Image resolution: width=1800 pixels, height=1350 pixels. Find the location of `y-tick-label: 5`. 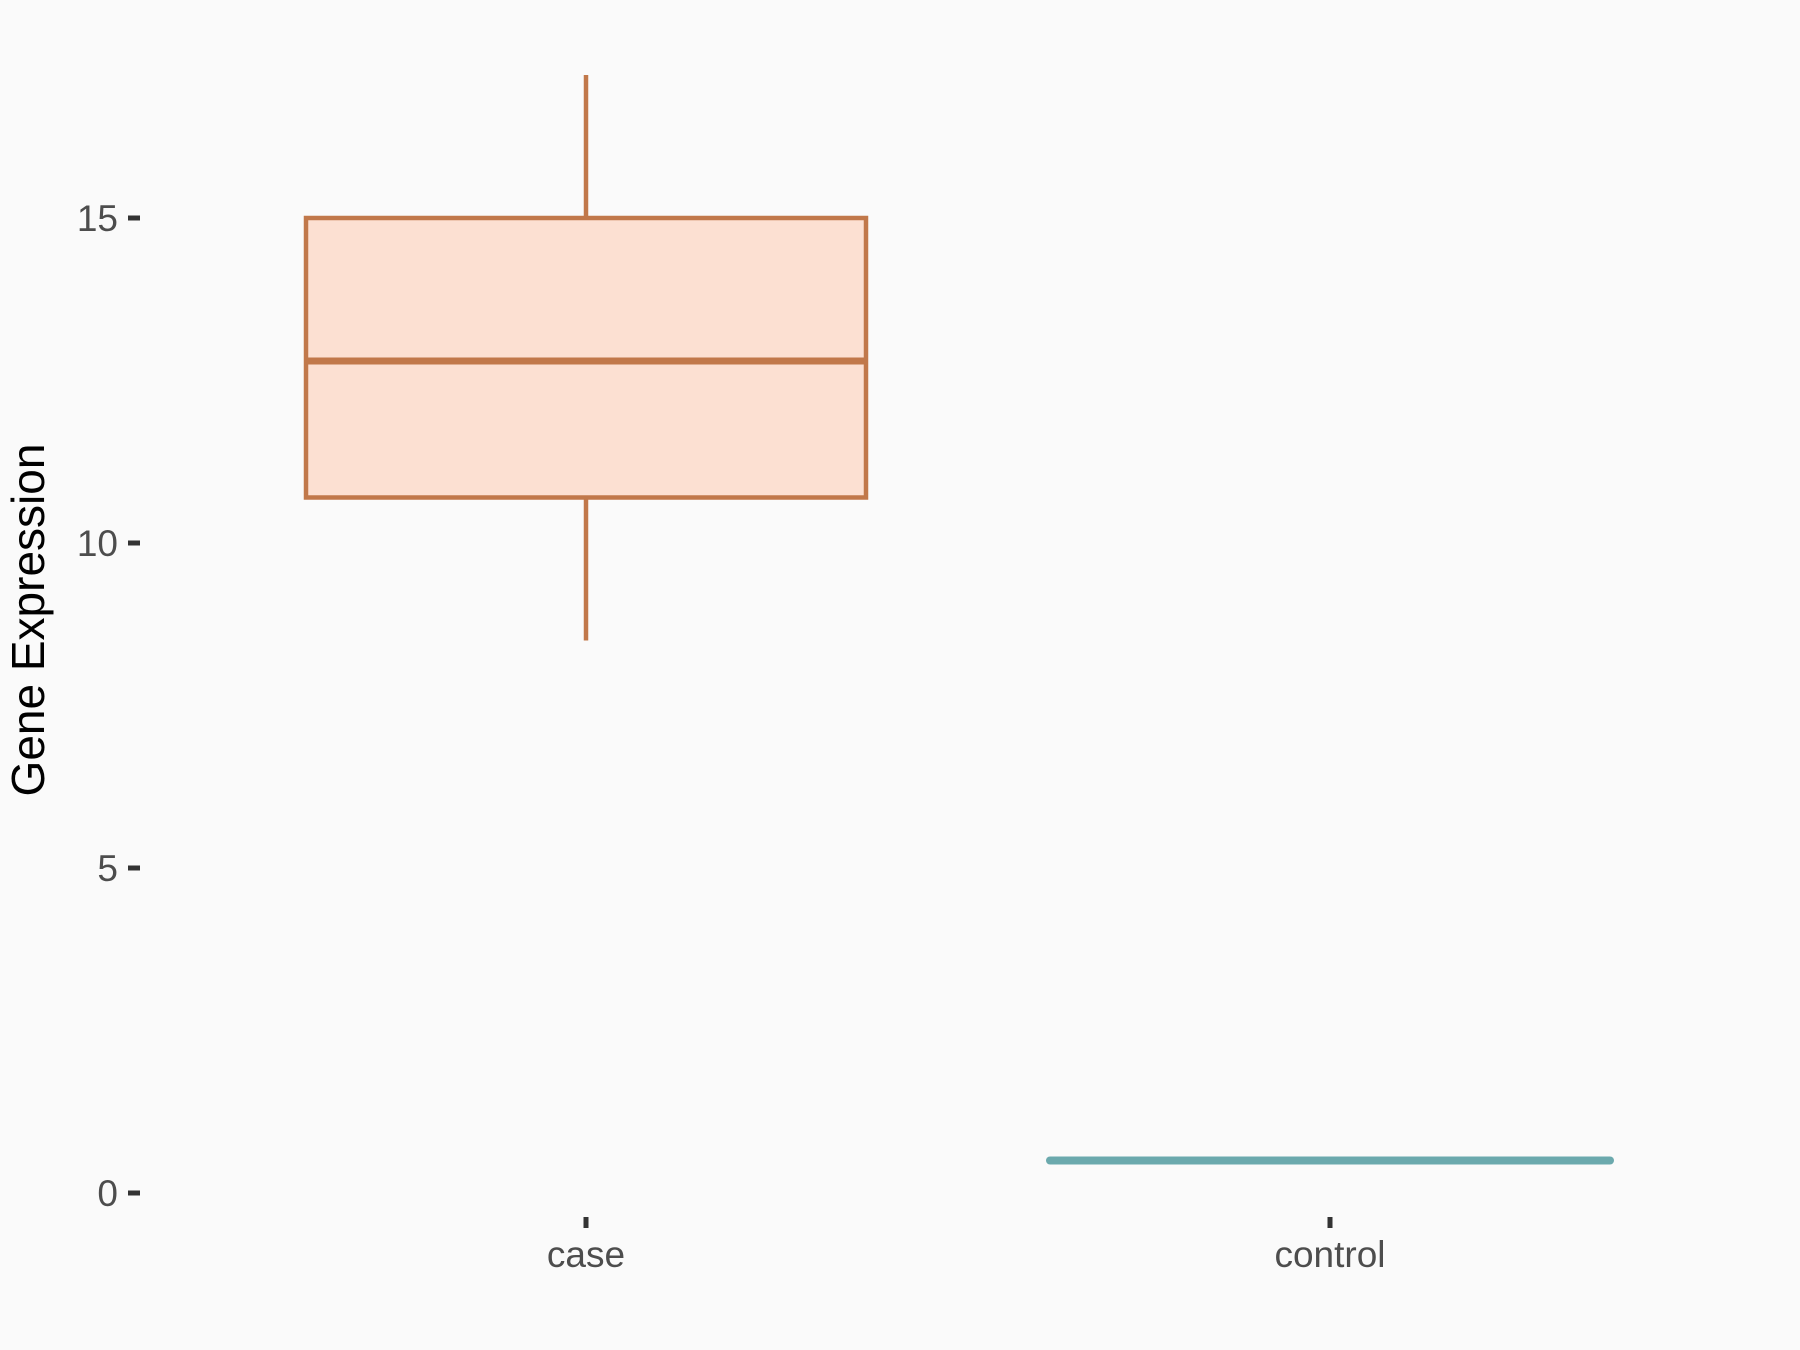

y-tick-label: 5 is located at coordinates (107, 868).